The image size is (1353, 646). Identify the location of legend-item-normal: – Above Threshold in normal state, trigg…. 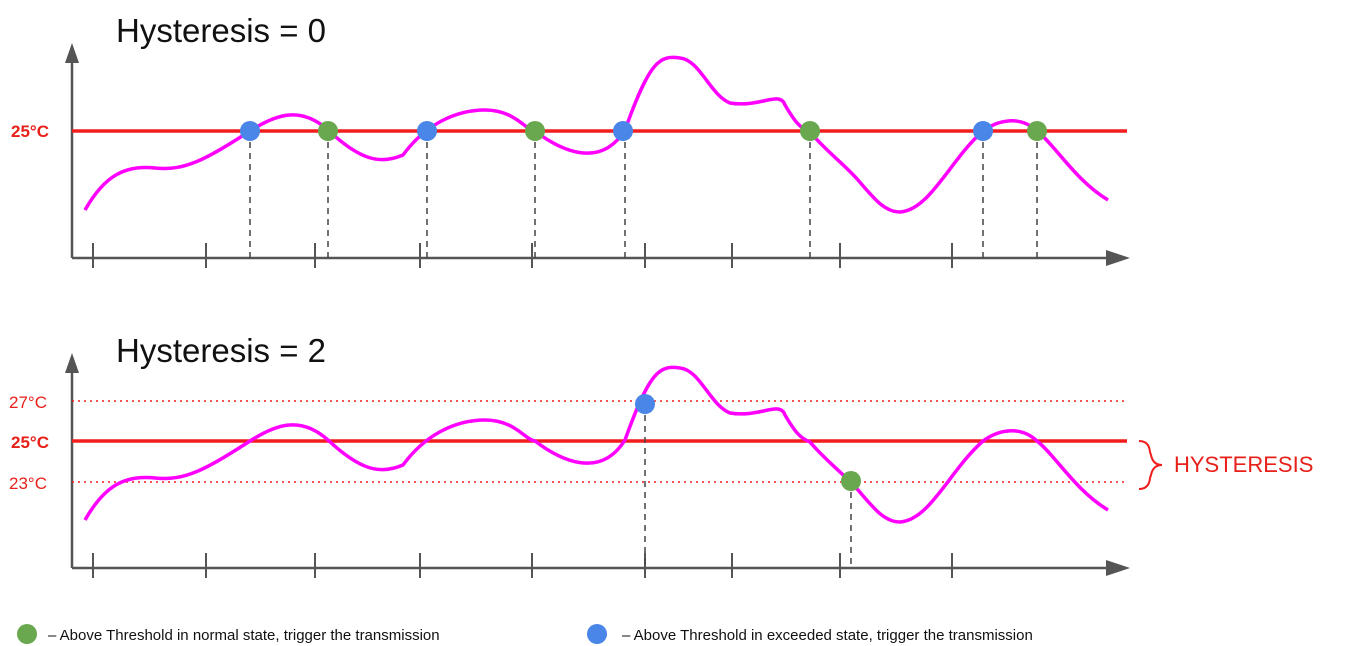
(228, 634).